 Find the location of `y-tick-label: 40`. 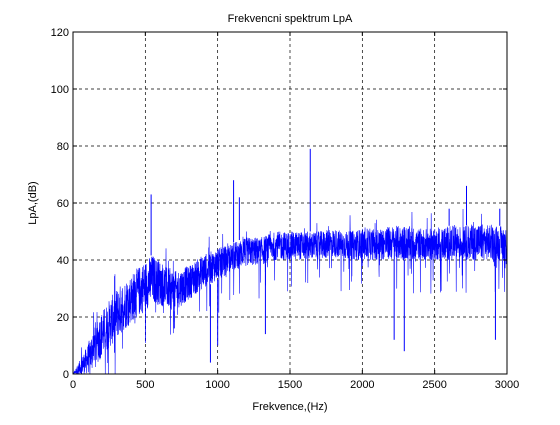

y-tick-label: 40 is located at coordinates (63, 261).